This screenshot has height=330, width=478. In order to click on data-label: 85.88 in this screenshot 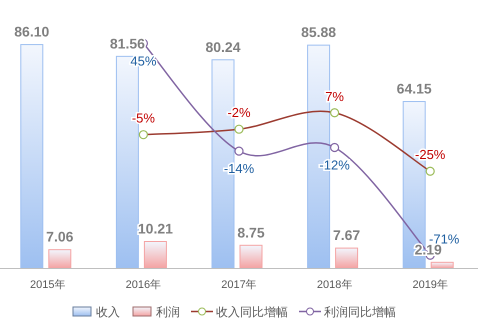, I will do `click(318, 32)`.